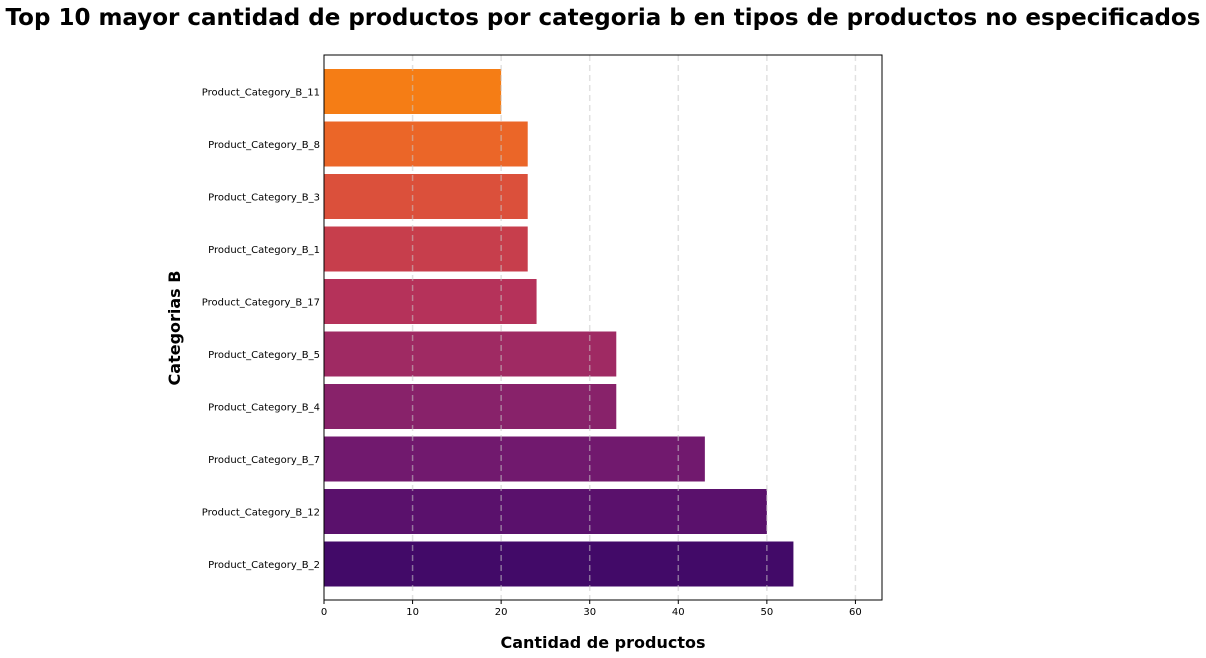 The width and height of the screenshot is (1206, 658). What do you see at coordinates (261, 513) in the screenshot?
I see `y-tick-label: Product_Category_B_12` at bounding box center [261, 513].